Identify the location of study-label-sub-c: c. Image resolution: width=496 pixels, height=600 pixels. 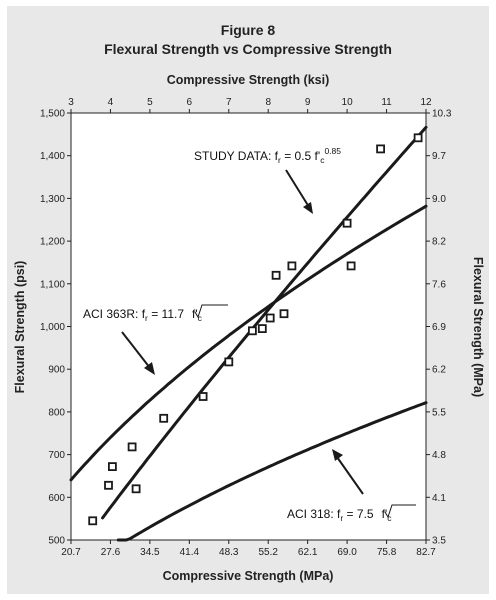
(322, 160).